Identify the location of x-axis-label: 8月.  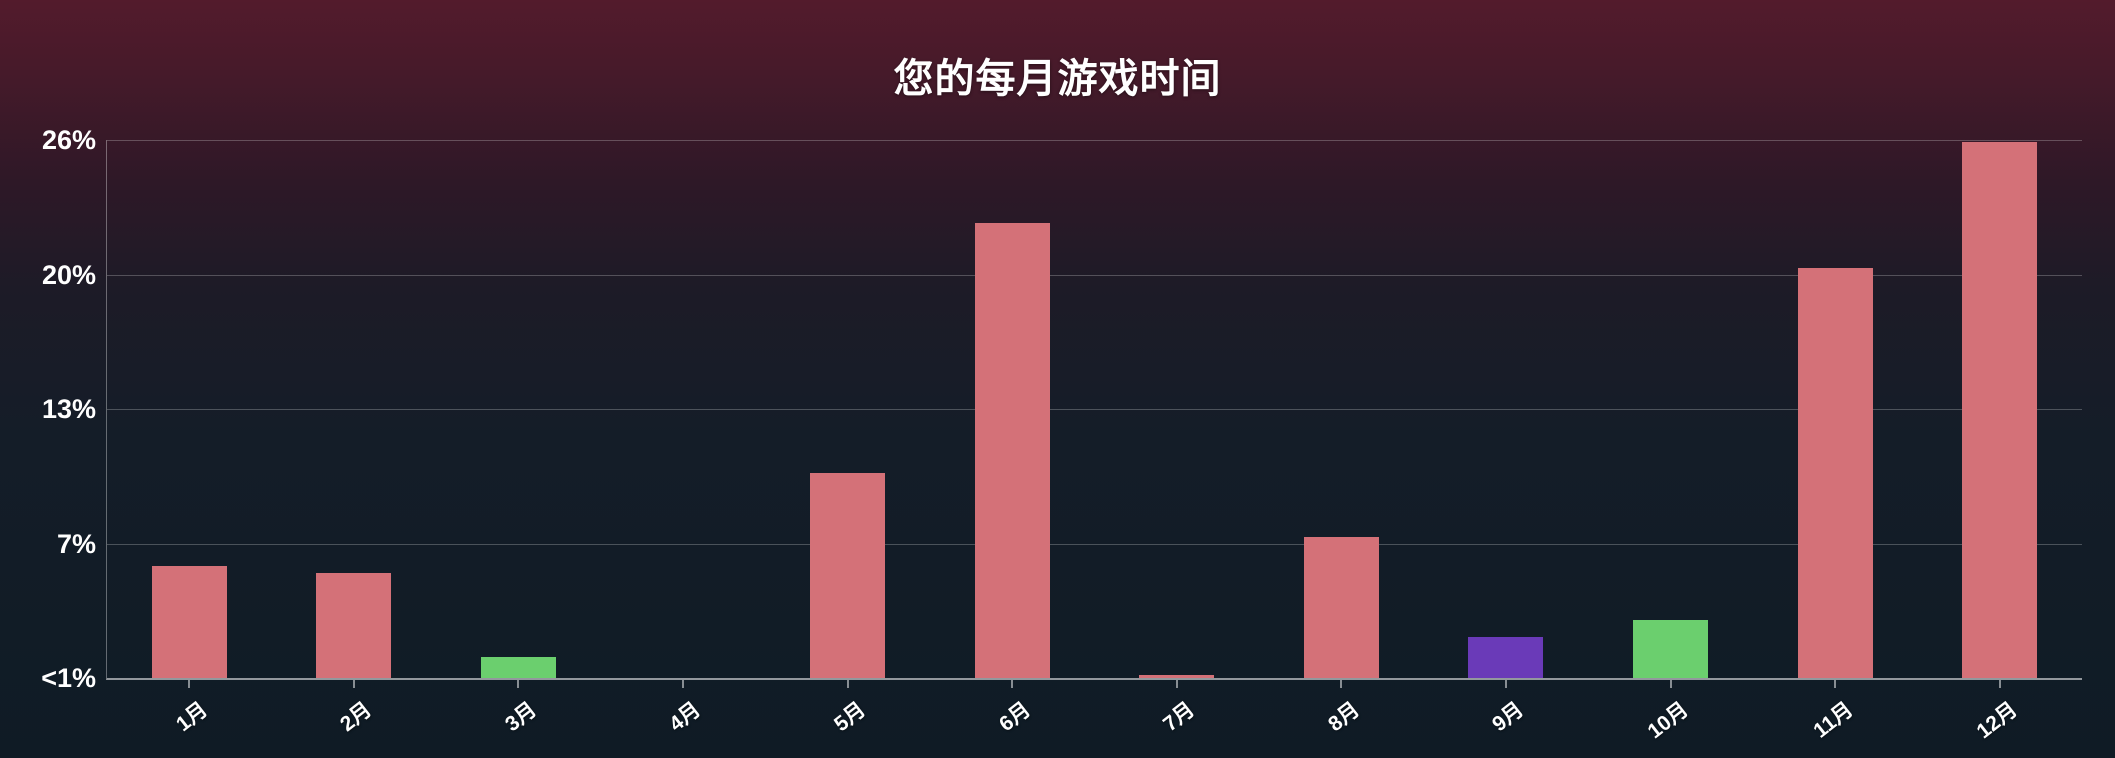
(1343, 717).